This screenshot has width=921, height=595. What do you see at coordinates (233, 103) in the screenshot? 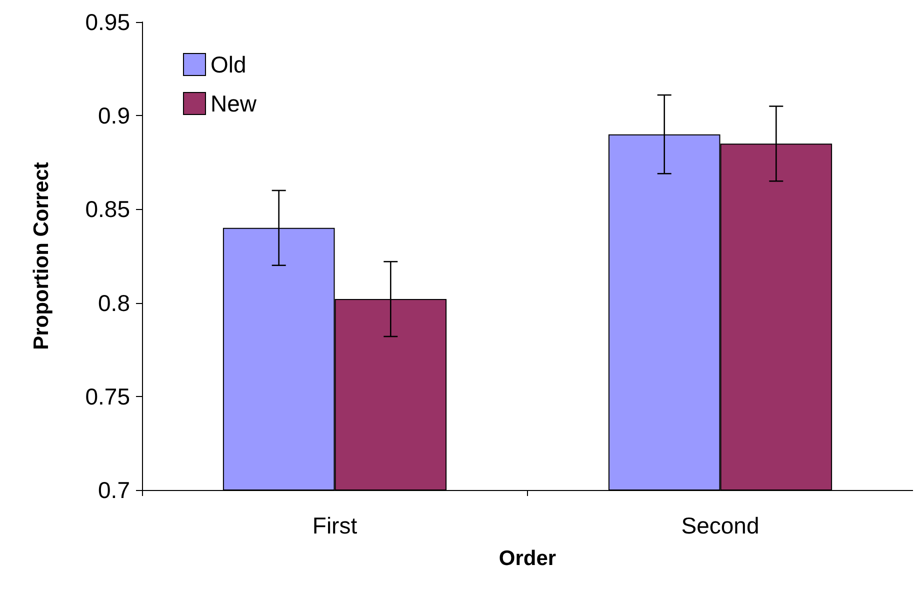
I see `legend-label: New` at bounding box center [233, 103].